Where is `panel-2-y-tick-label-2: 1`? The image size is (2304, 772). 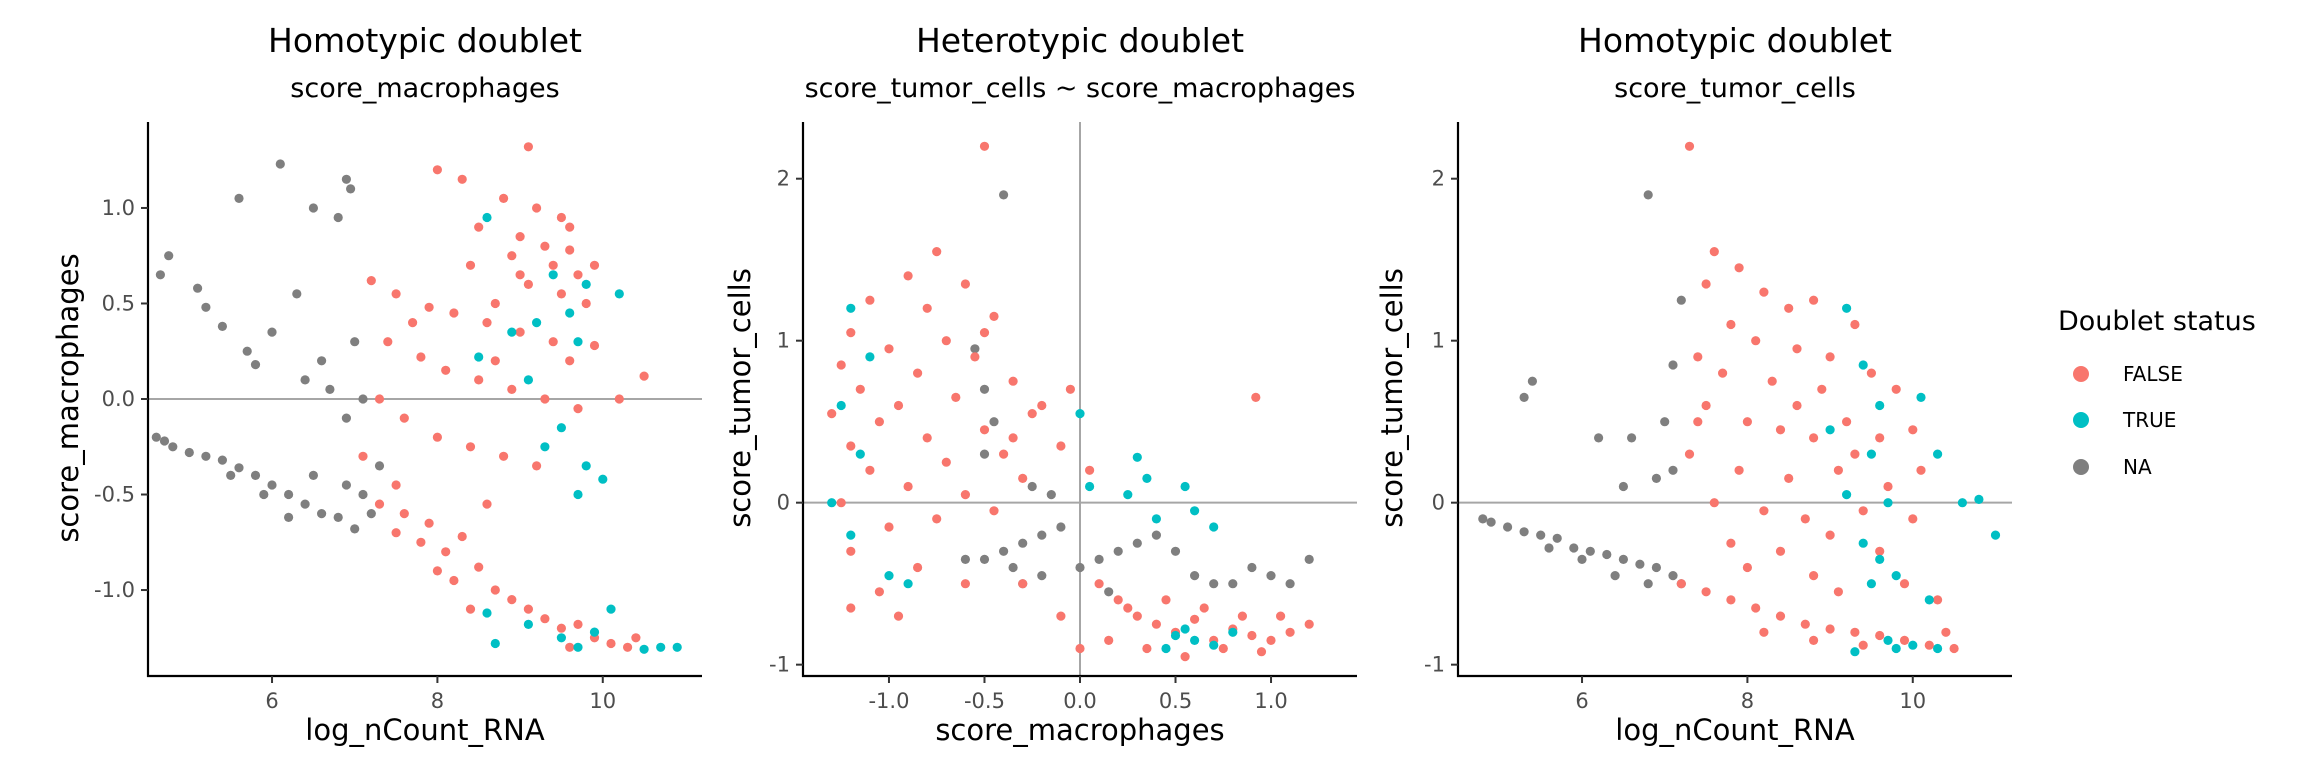 panel-2-y-tick-label-2: 1 is located at coordinates (783, 341).